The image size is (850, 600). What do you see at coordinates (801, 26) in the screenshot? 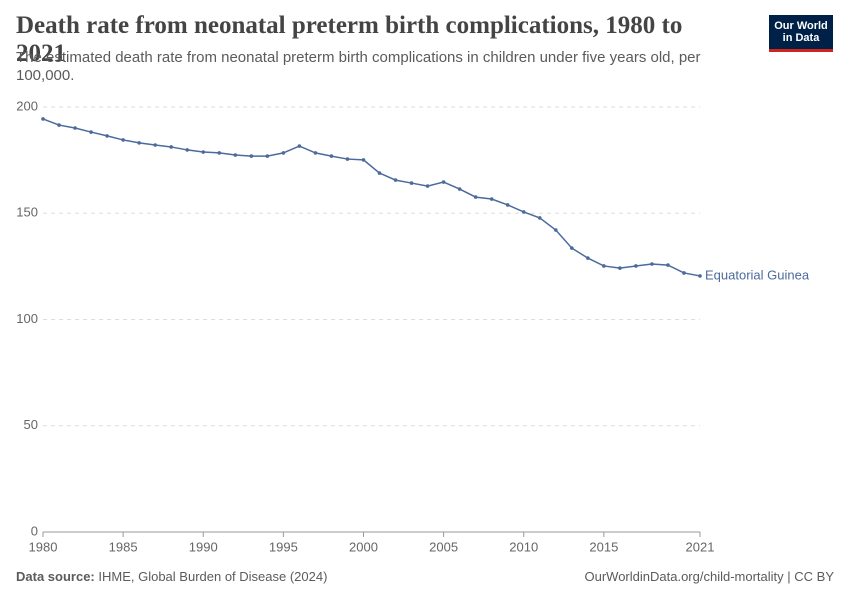
I see `logo-text: Our World` at bounding box center [801, 26].